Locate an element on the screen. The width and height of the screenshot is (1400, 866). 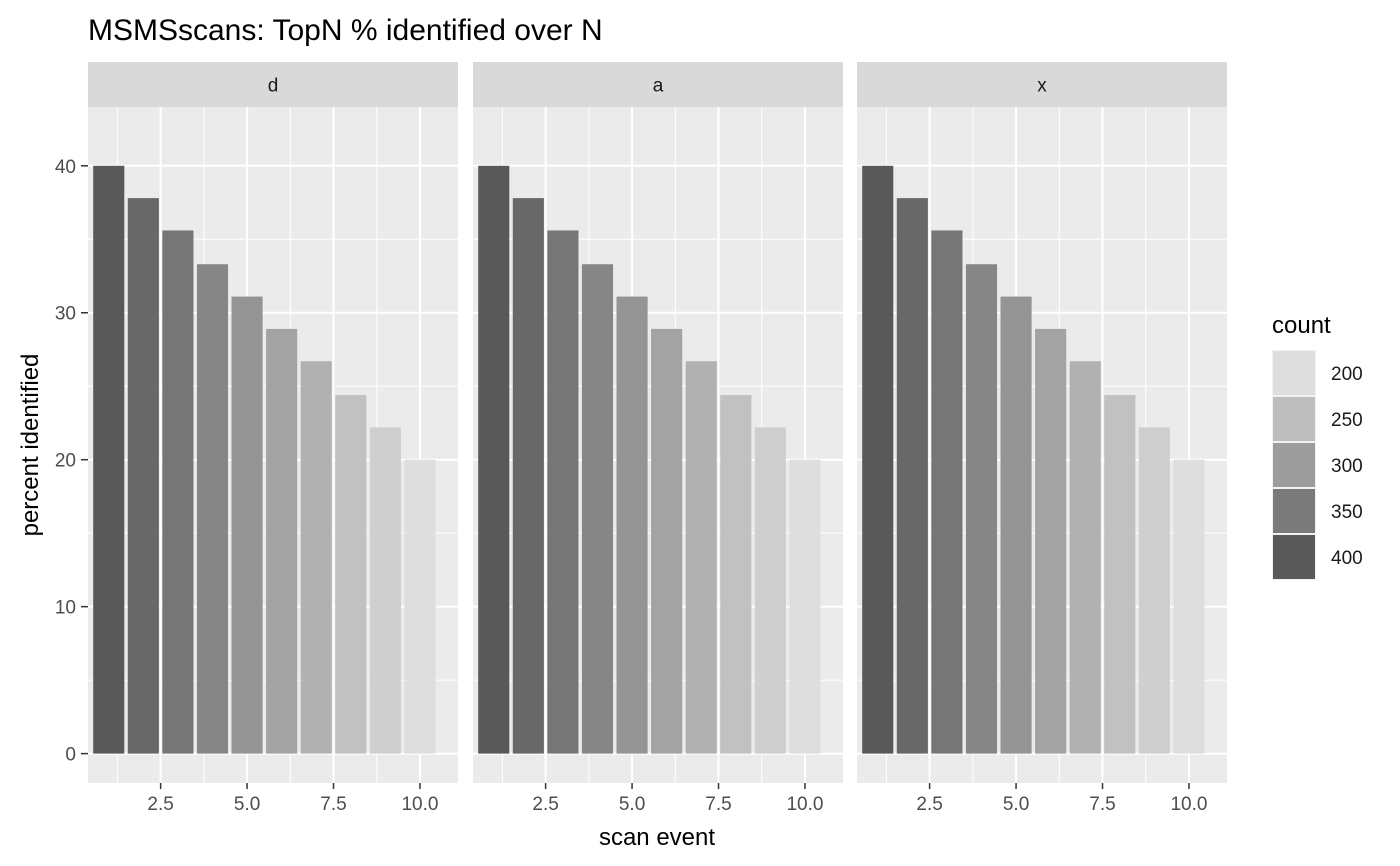
legend-label-400: 400 is located at coordinates (1347, 558).